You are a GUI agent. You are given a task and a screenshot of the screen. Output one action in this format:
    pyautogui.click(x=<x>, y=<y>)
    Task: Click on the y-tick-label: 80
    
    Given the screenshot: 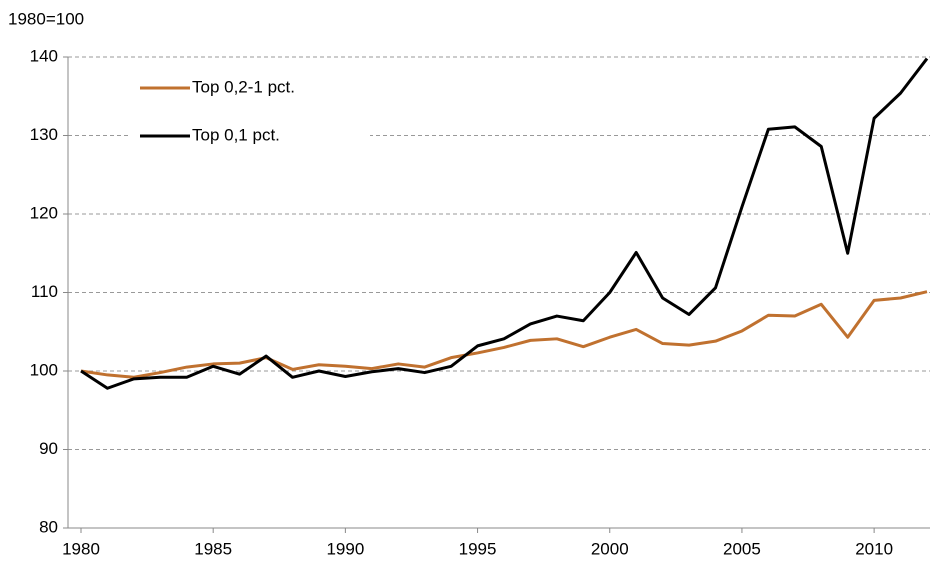 What is the action you would take?
    pyautogui.click(x=48, y=526)
    